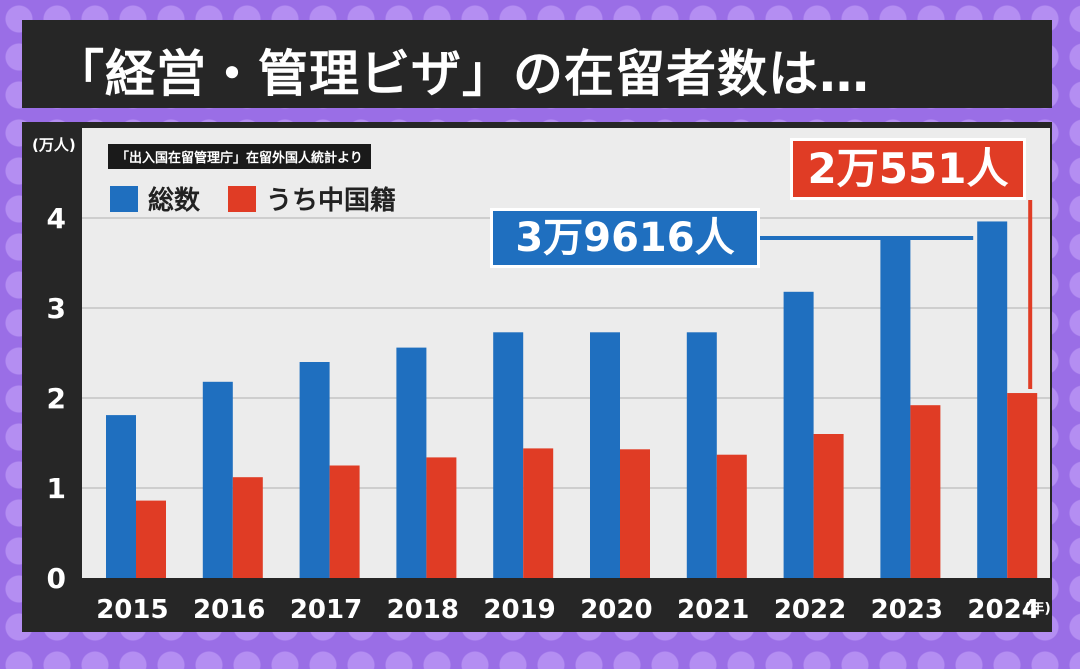 The height and width of the screenshot is (669, 1080). Describe the element at coordinates (56, 398) in the screenshot. I see `y-tick-label: 2` at that location.